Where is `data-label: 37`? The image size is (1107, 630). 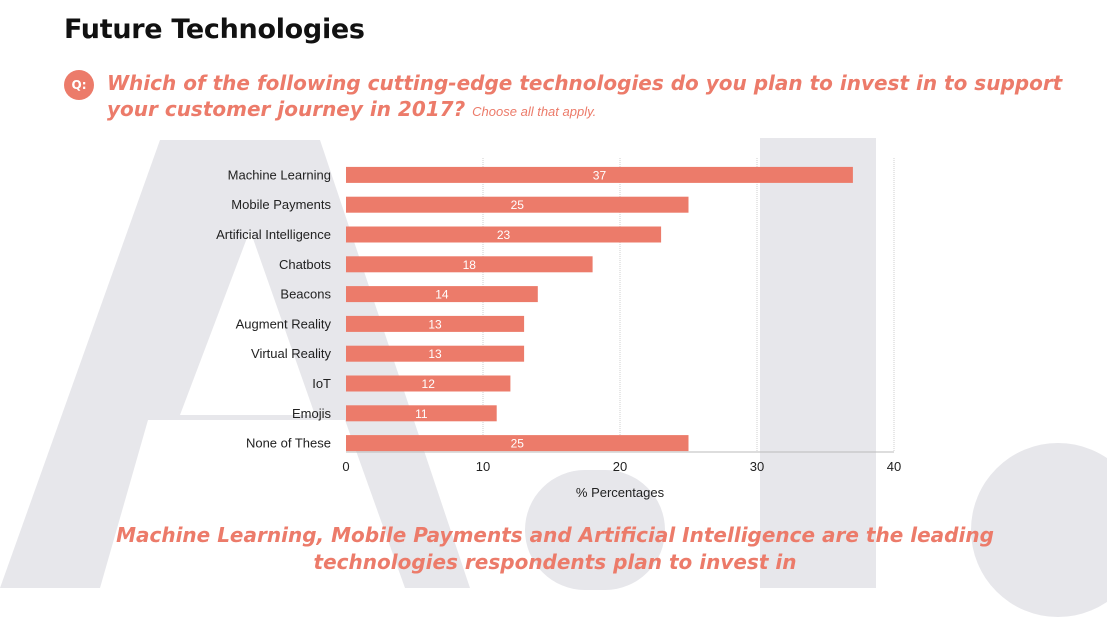 data-label: 37 is located at coordinates (600, 175).